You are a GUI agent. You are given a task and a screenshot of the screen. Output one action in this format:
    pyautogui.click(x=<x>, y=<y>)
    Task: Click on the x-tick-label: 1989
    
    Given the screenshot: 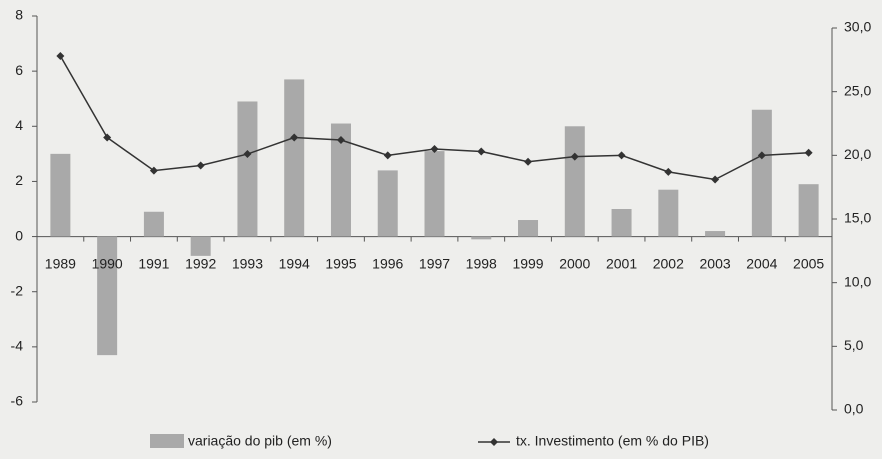 What is the action you would take?
    pyautogui.click(x=60, y=263)
    